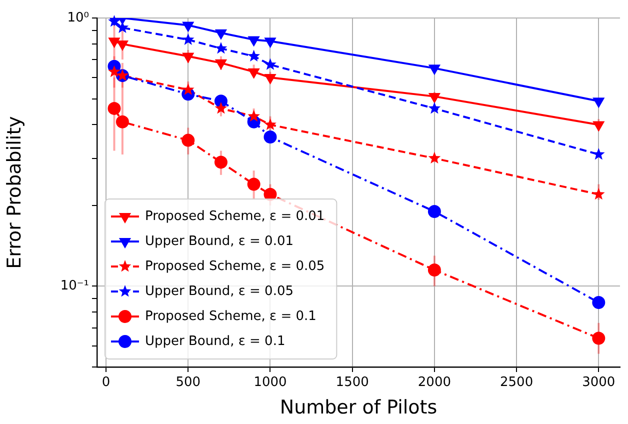  I want to click on legend-label: Proposed Scheme, ε = 0.05, so click(235, 266).